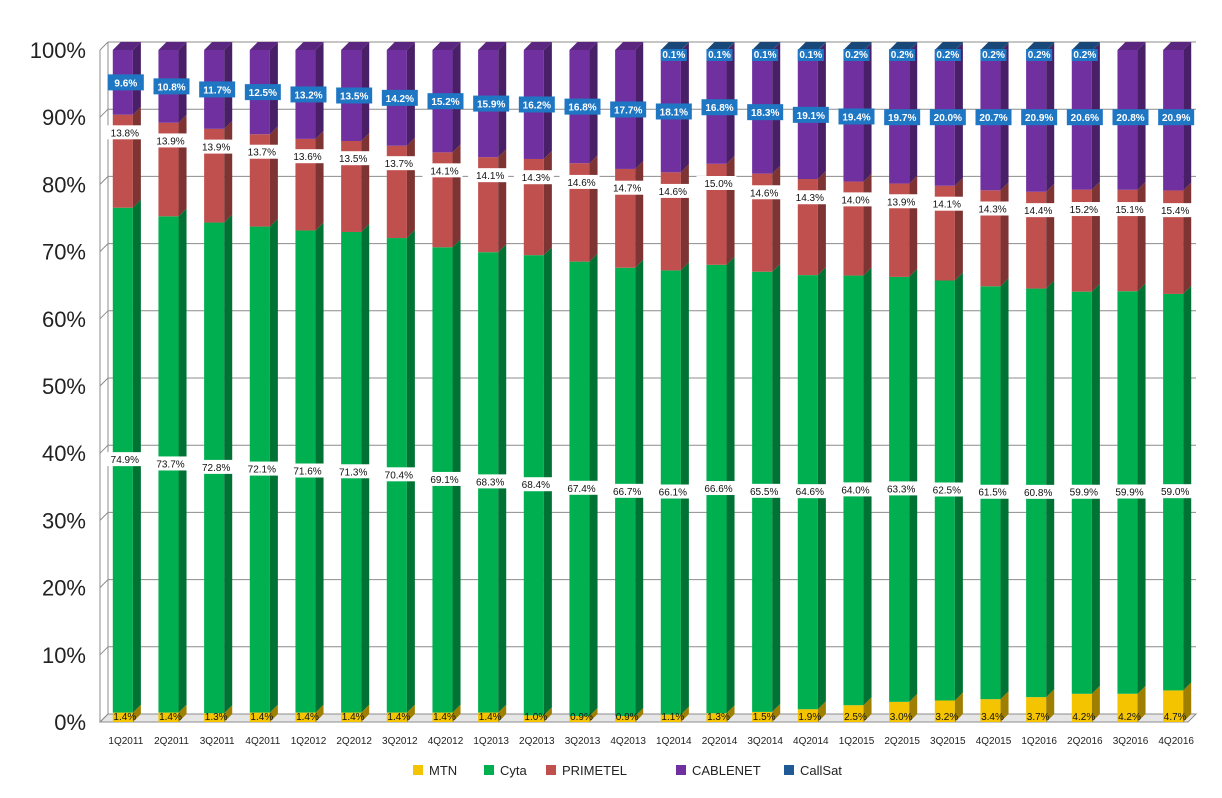 This screenshot has height=798, width=1222. Describe the element at coordinates (442, 170) in the screenshot. I see `label-bg-primetel-4Q2012` at that location.